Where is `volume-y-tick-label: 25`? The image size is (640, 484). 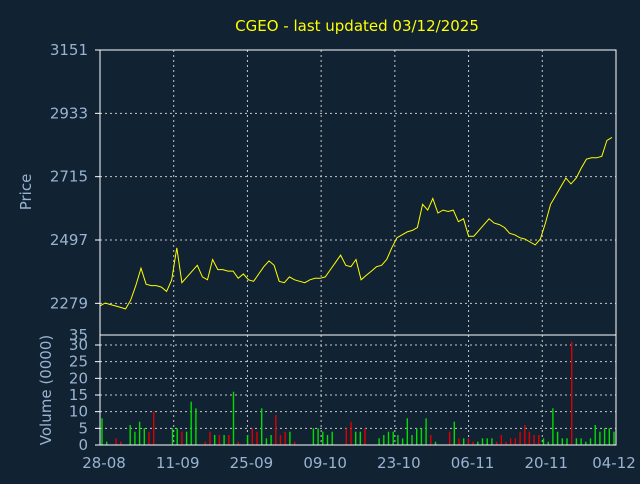
volume-y-tick-label: 25 is located at coordinates (78, 362).